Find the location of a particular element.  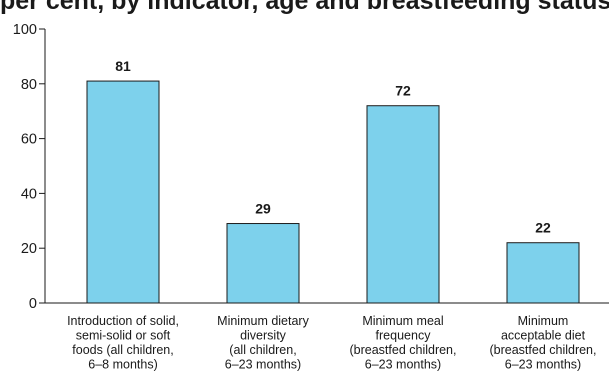

category-label-line: Minimum meal is located at coordinates (402, 321).